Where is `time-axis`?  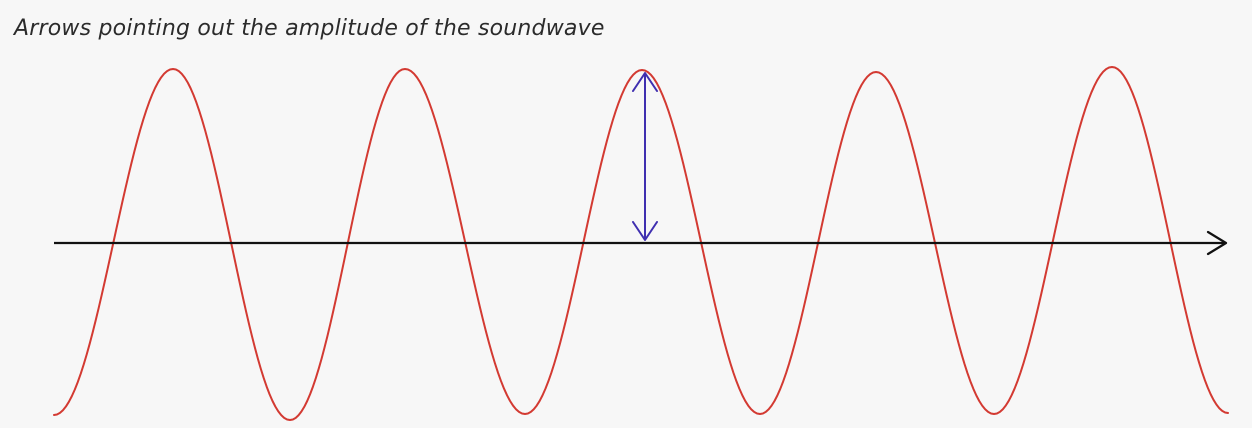 time-axis is located at coordinates (641, 243).